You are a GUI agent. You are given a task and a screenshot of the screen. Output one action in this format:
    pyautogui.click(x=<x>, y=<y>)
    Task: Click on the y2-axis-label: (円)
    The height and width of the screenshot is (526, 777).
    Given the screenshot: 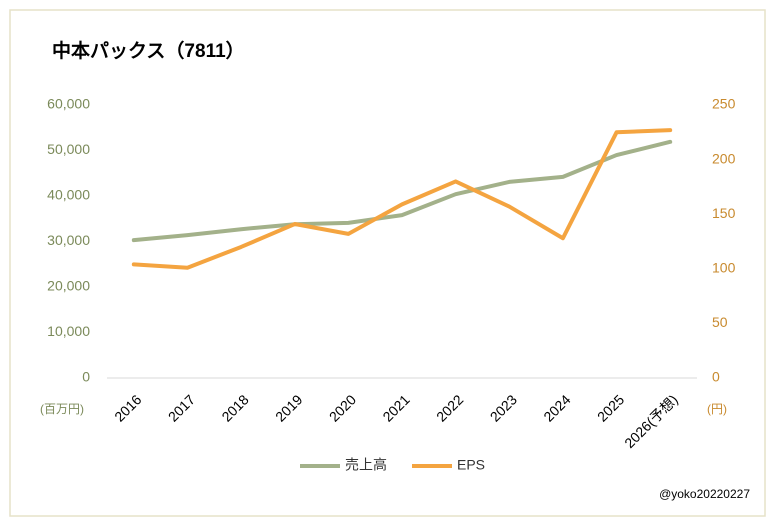 What is the action you would take?
    pyautogui.click(x=717, y=409)
    